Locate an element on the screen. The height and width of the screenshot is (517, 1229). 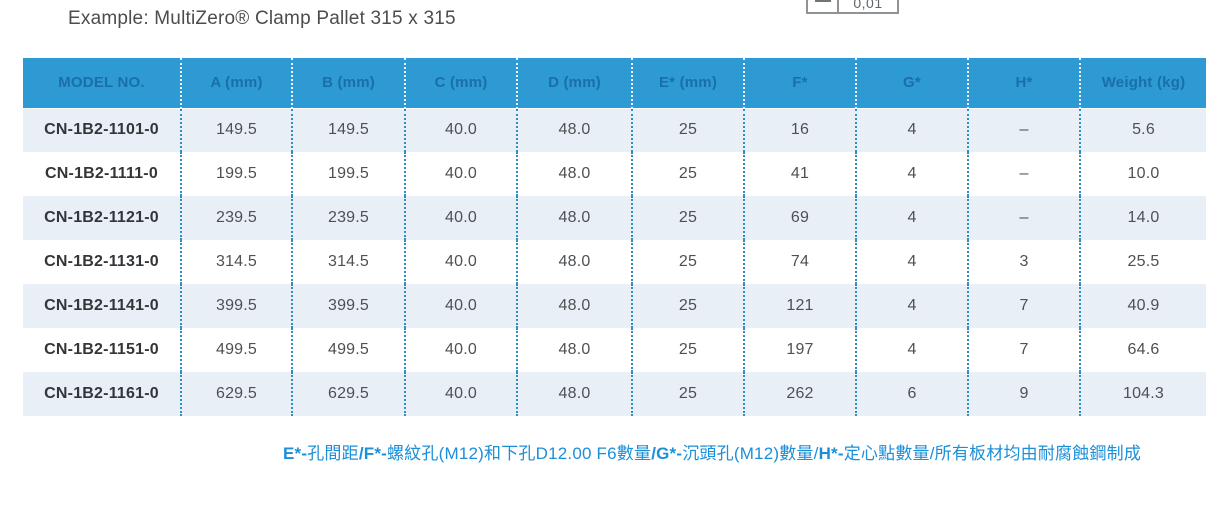
value-cell: 10.0 is located at coordinates (1142, 174).